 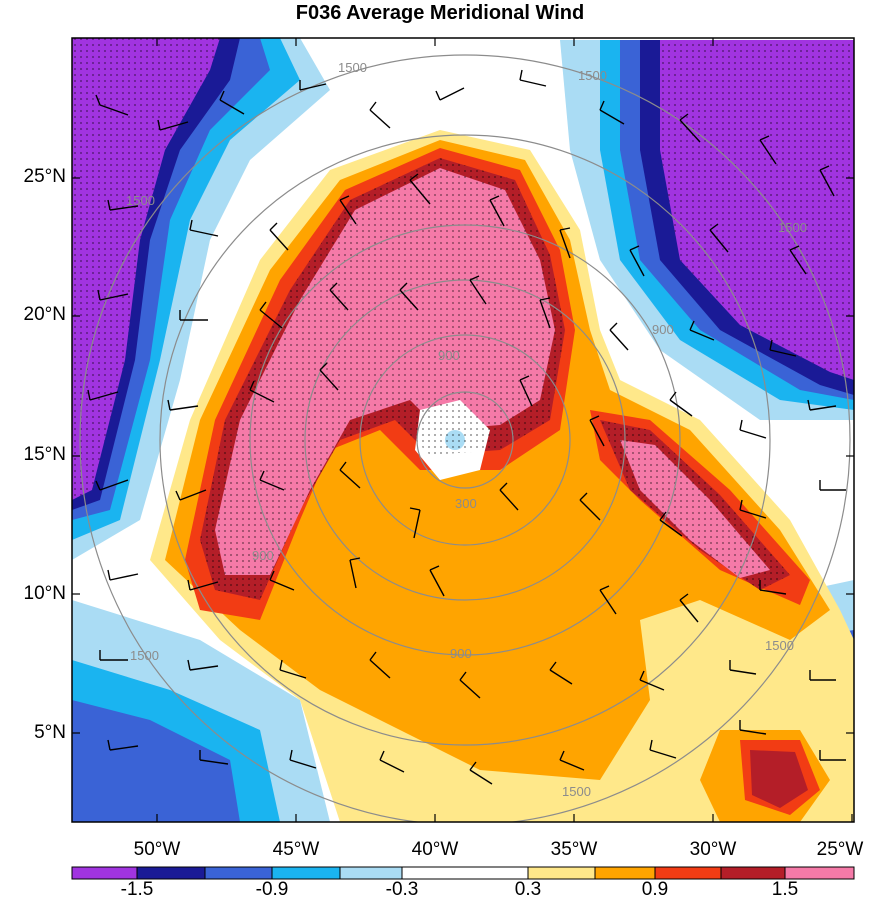 I want to click on lon-label: 25°W, so click(x=840, y=849).